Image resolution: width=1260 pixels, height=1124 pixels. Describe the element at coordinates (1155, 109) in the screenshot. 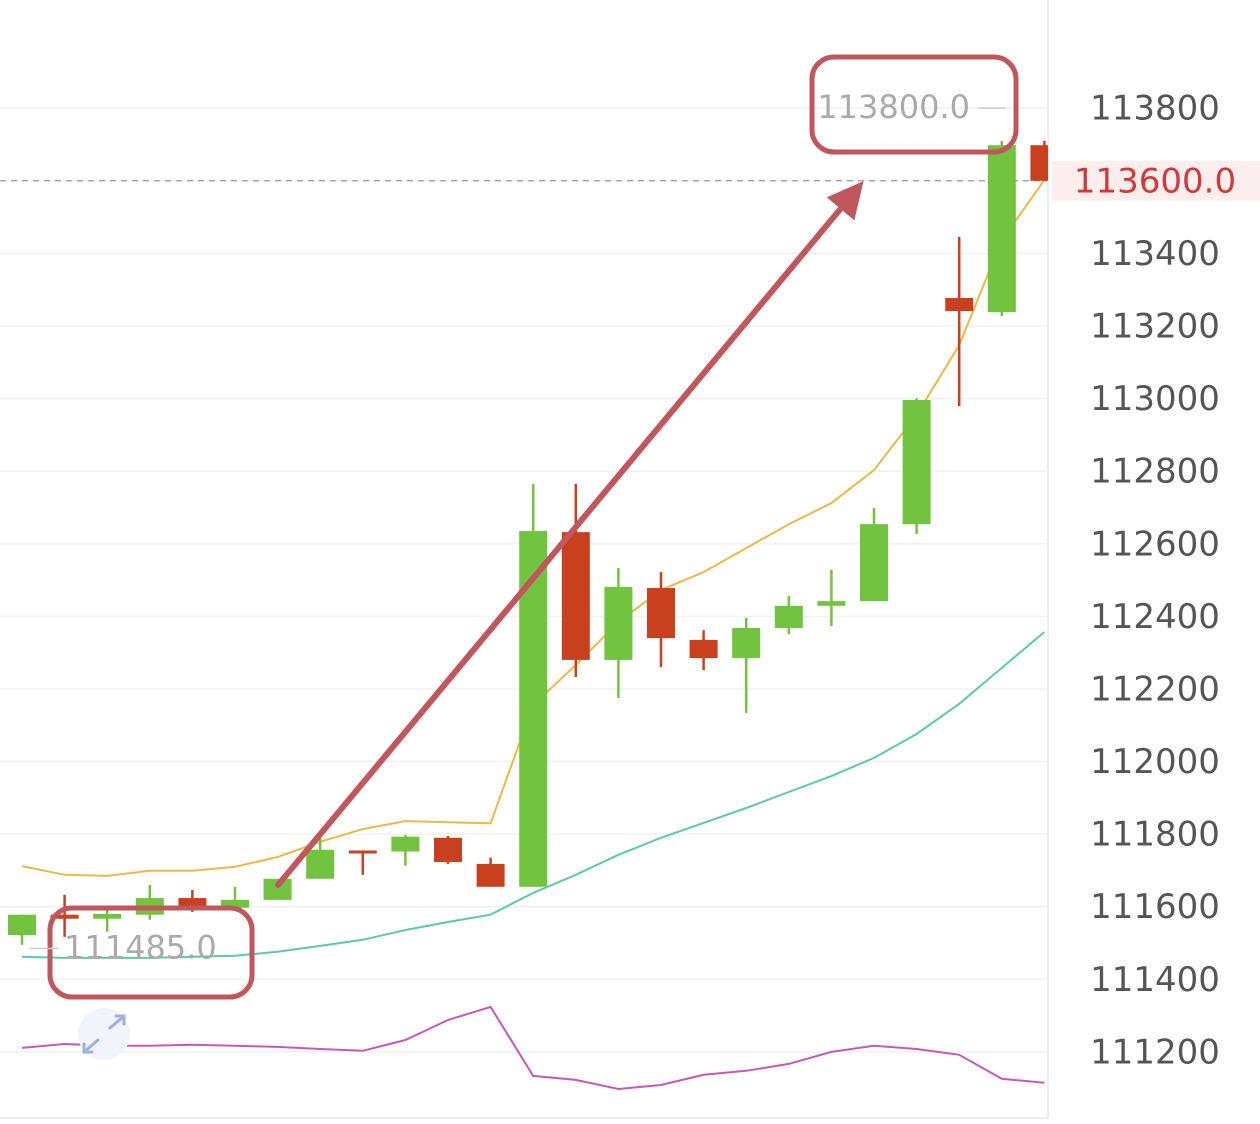

I see `y-tick-label: 113800` at that location.